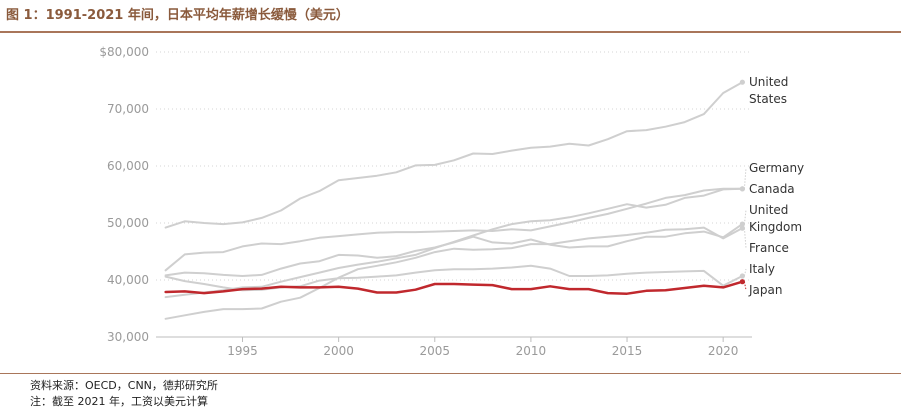  Describe the element at coordinates (450, 373) in the screenshot. I see `footer-rule` at that location.